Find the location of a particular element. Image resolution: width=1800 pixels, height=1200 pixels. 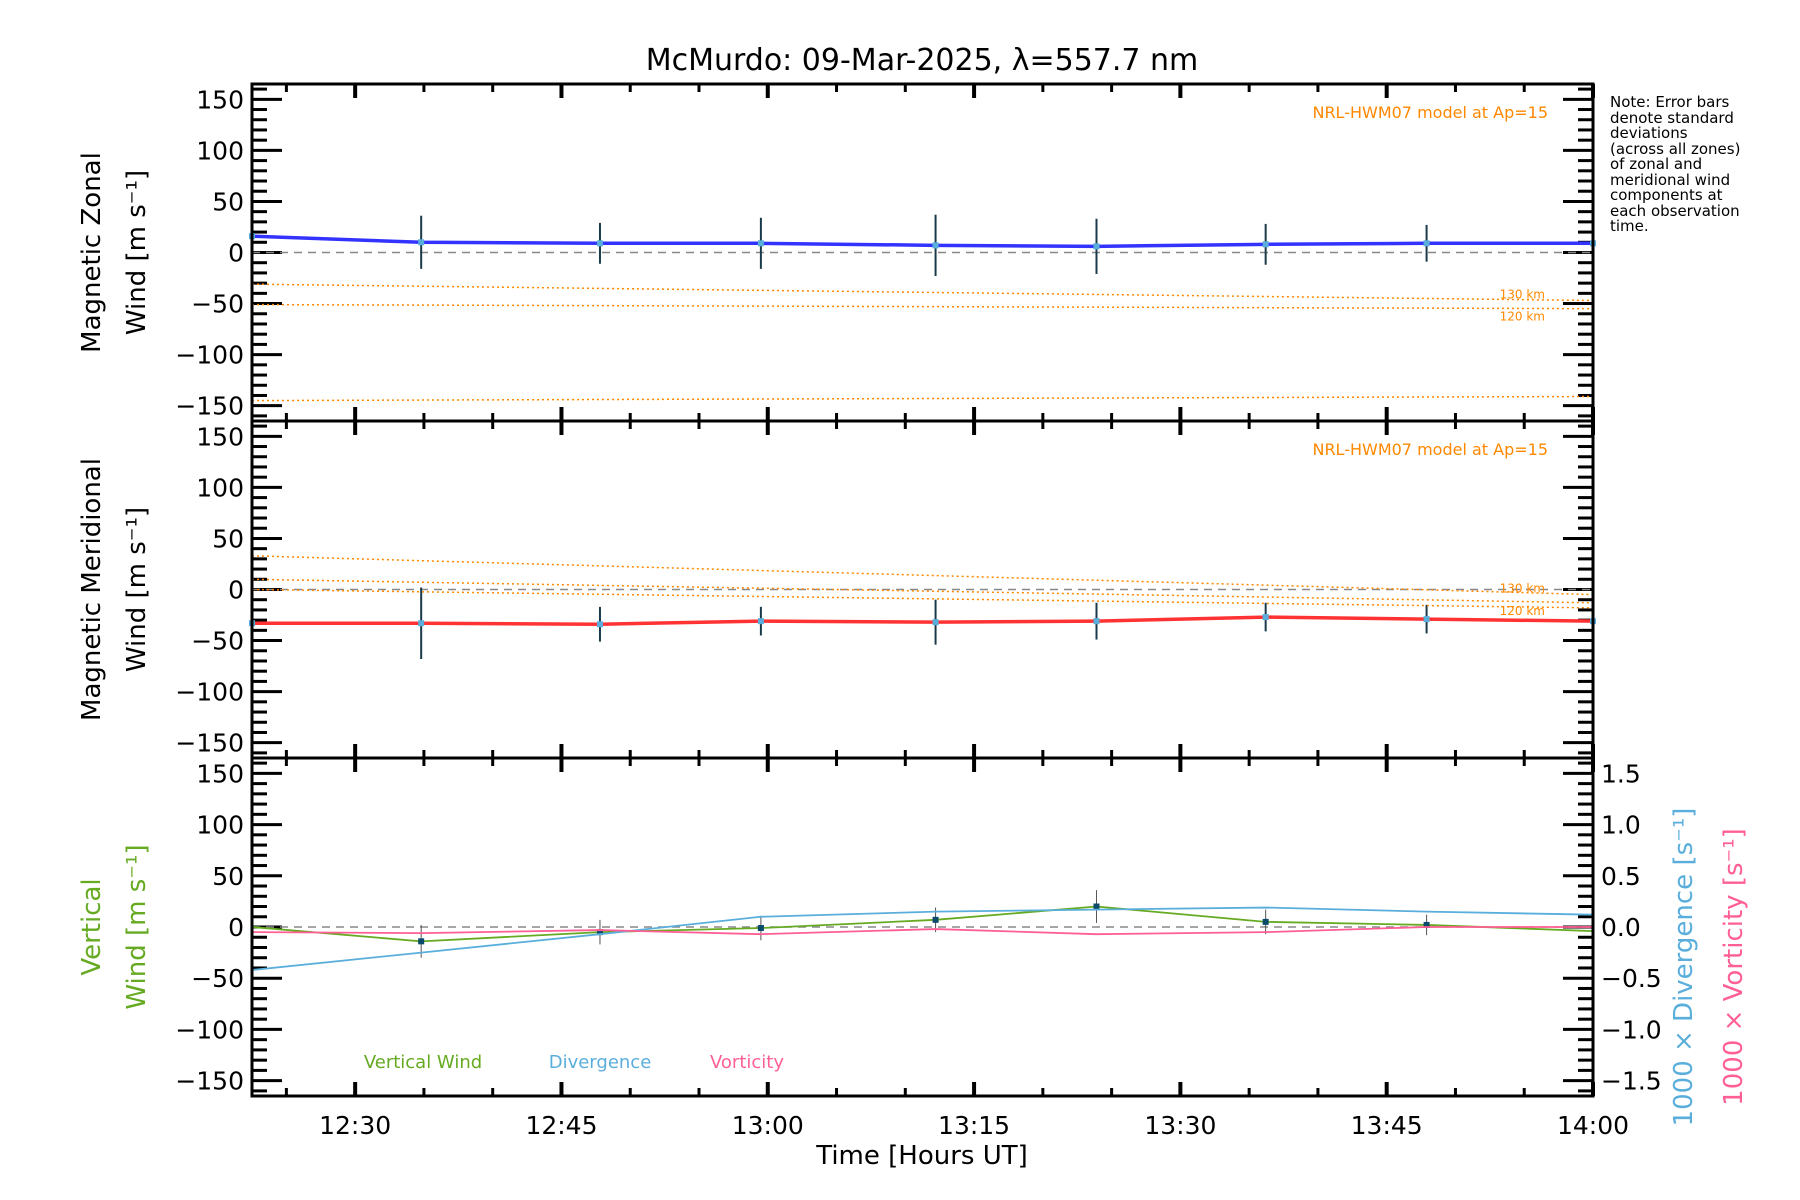

series-line-zonal-wind is located at coordinates (922, 241).